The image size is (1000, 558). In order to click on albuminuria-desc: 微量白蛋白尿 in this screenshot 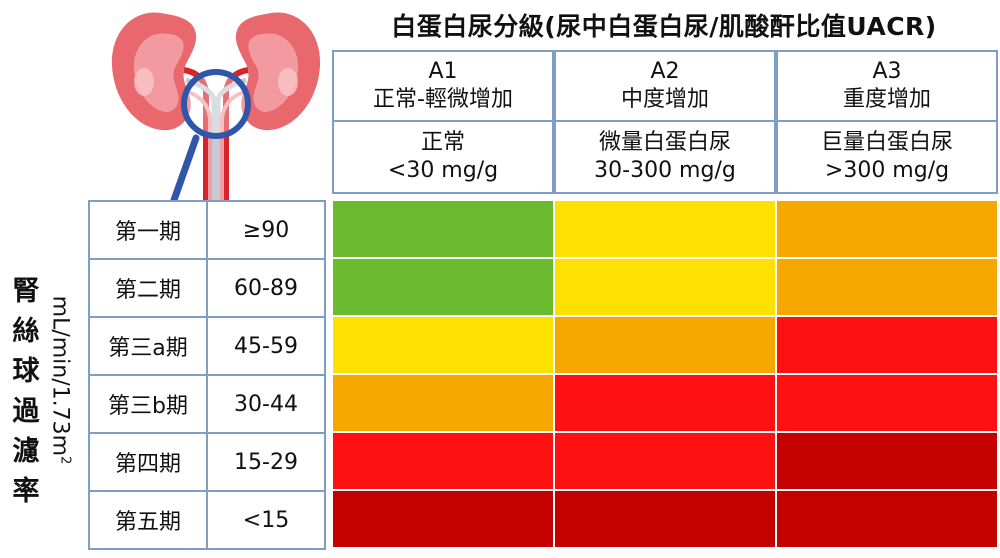, I will do `click(664, 142)`.